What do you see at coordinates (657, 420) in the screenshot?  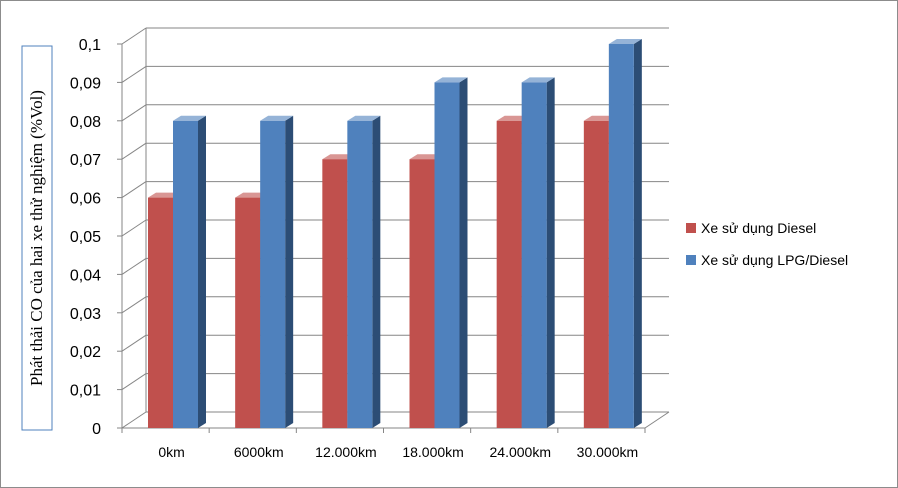 I see `floor-edge` at bounding box center [657, 420].